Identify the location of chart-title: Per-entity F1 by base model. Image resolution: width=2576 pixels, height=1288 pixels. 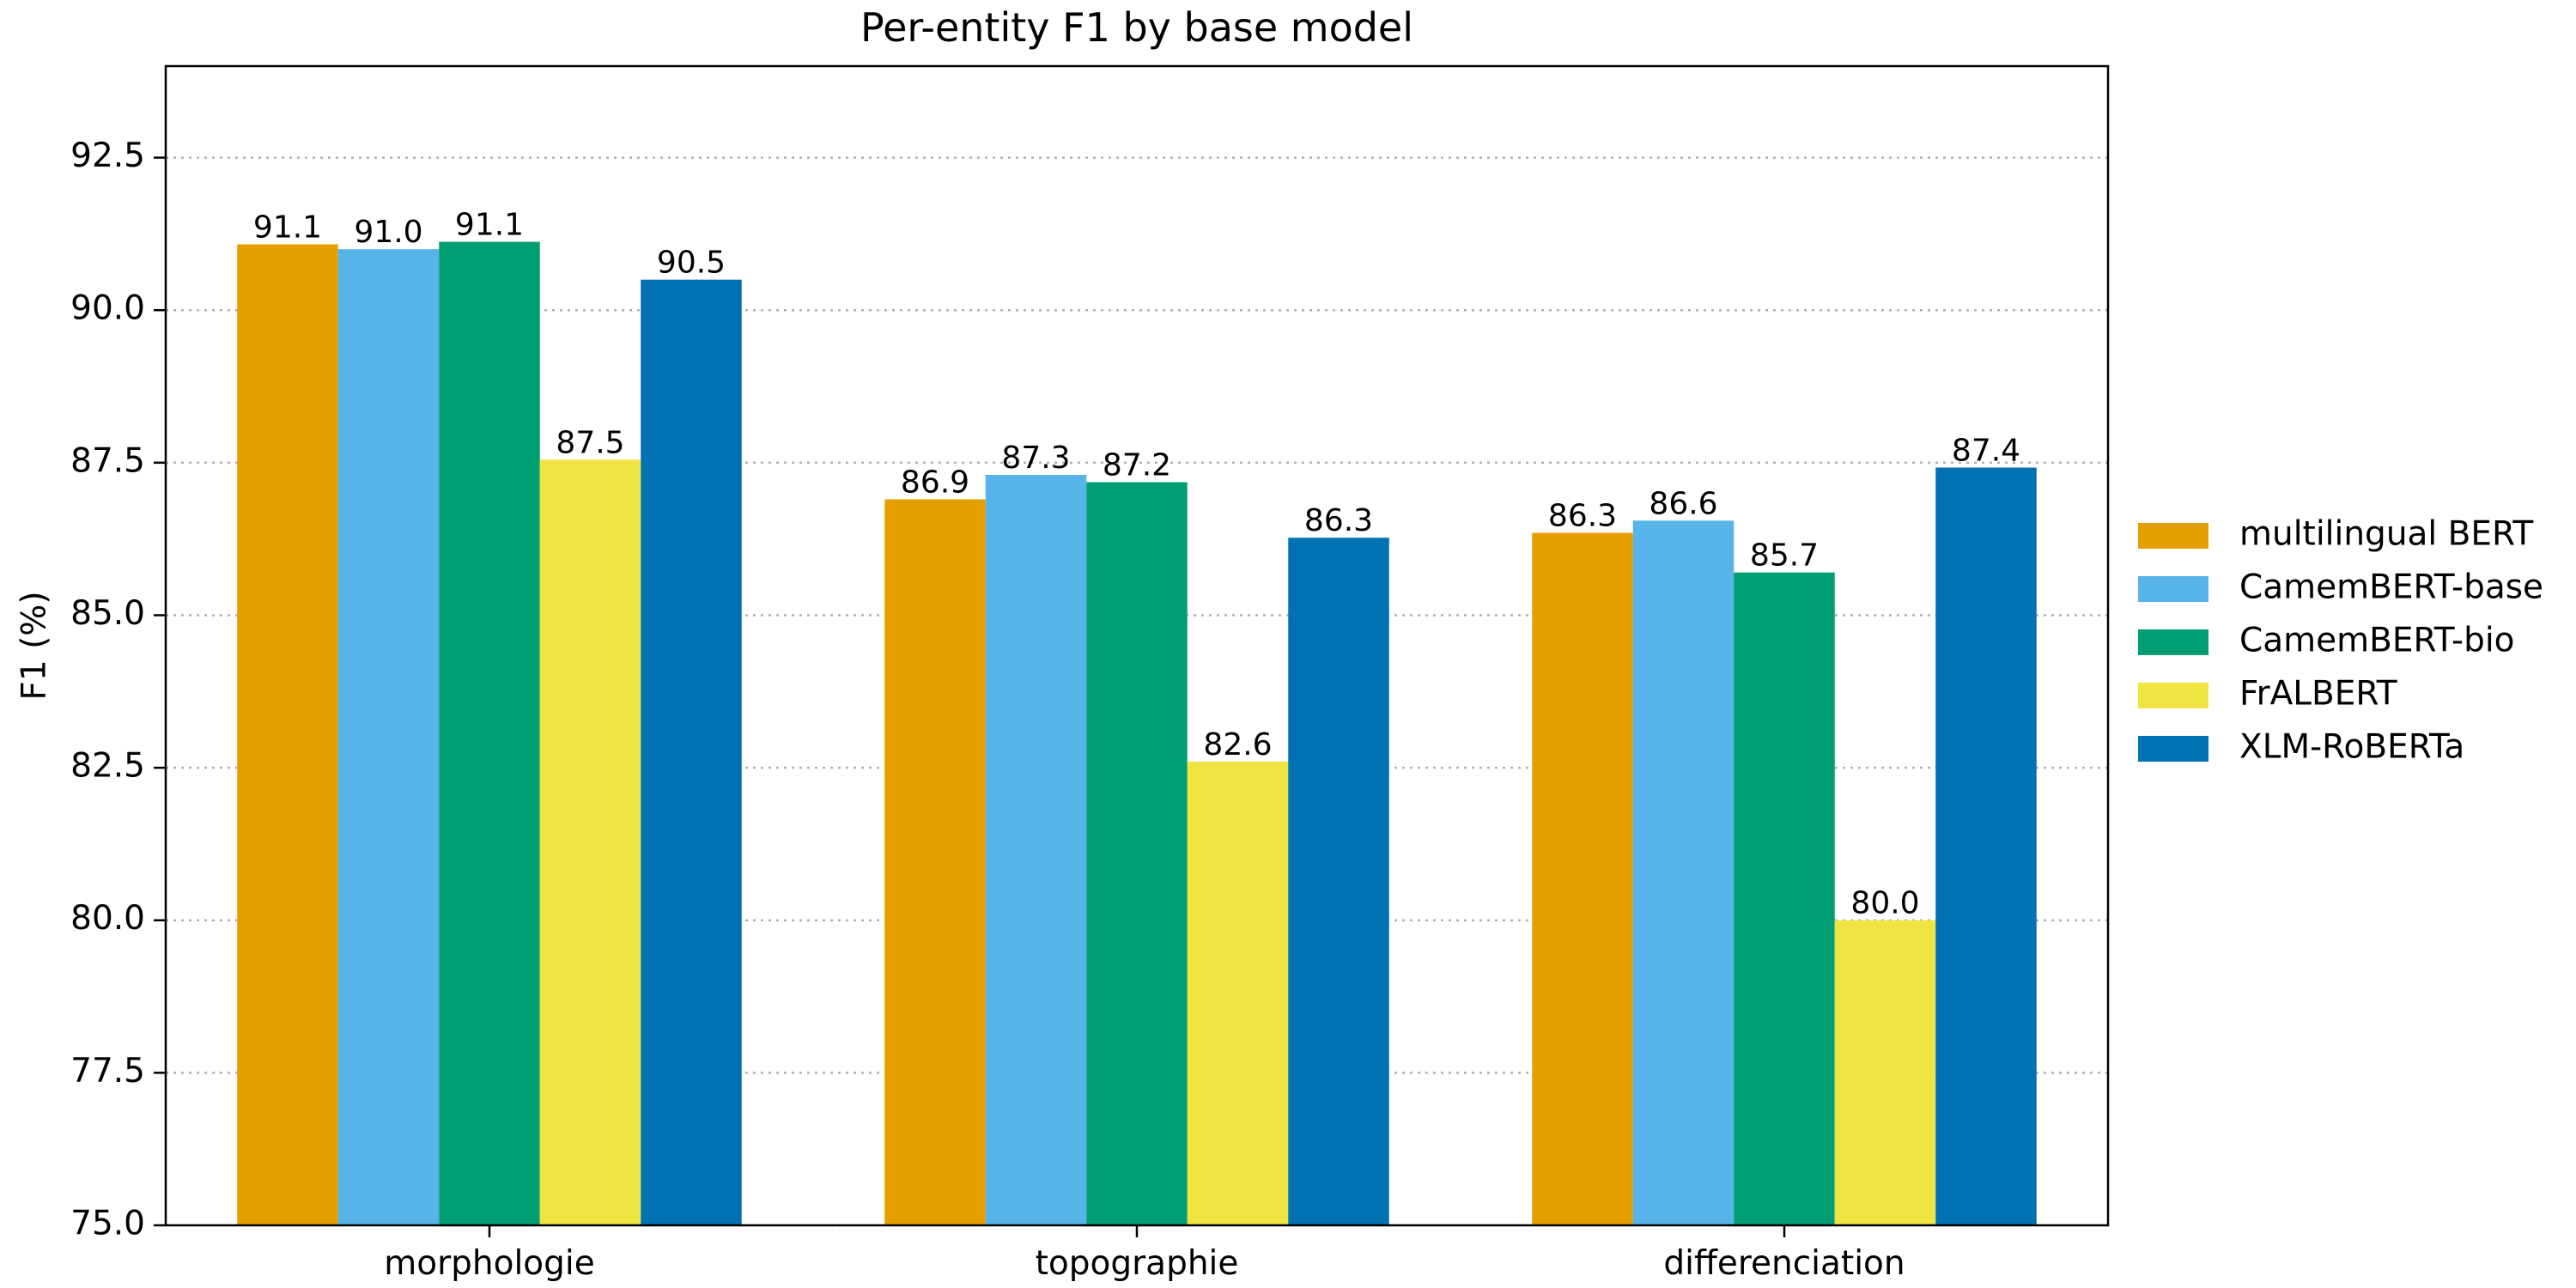
(1136, 28).